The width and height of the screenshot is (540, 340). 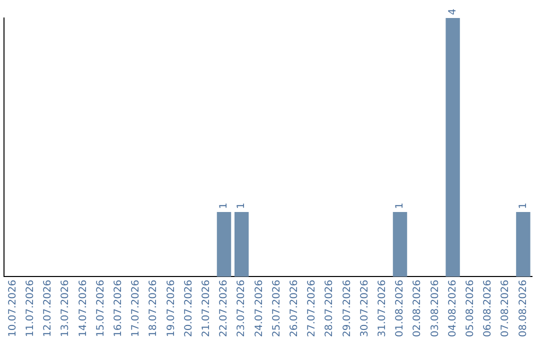 What do you see at coordinates (259, 309) in the screenshot?
I see `x-tick-label: 24.07.2026` at bounding box center [259, 309].